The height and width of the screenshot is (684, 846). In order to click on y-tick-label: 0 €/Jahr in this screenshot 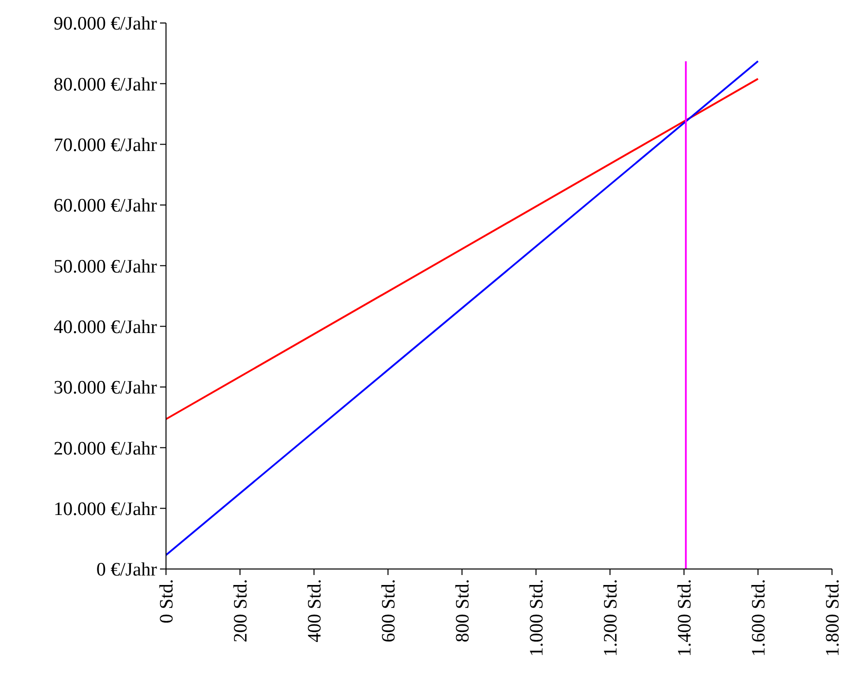, I will do `click(127, 570)`.